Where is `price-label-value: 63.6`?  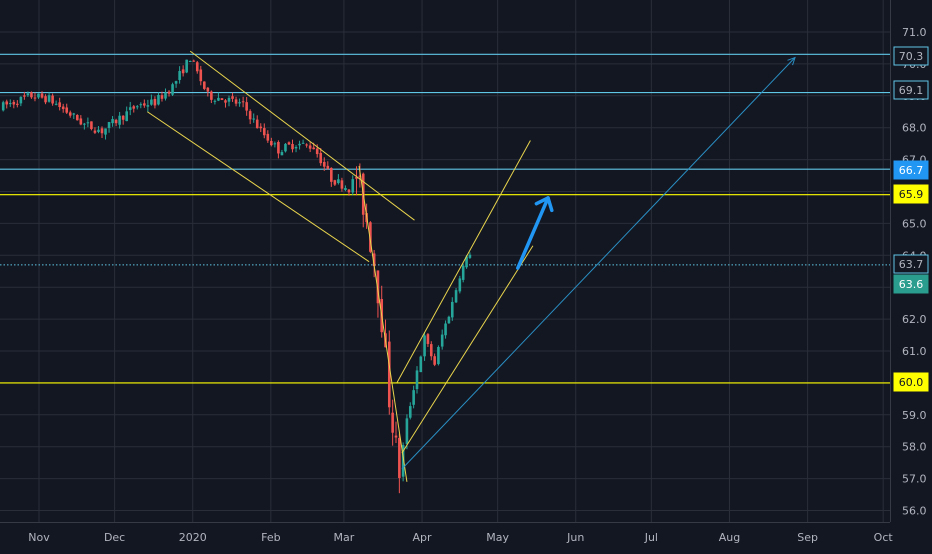
price-label-value: 63.6 is located at coordinates (911, 284).